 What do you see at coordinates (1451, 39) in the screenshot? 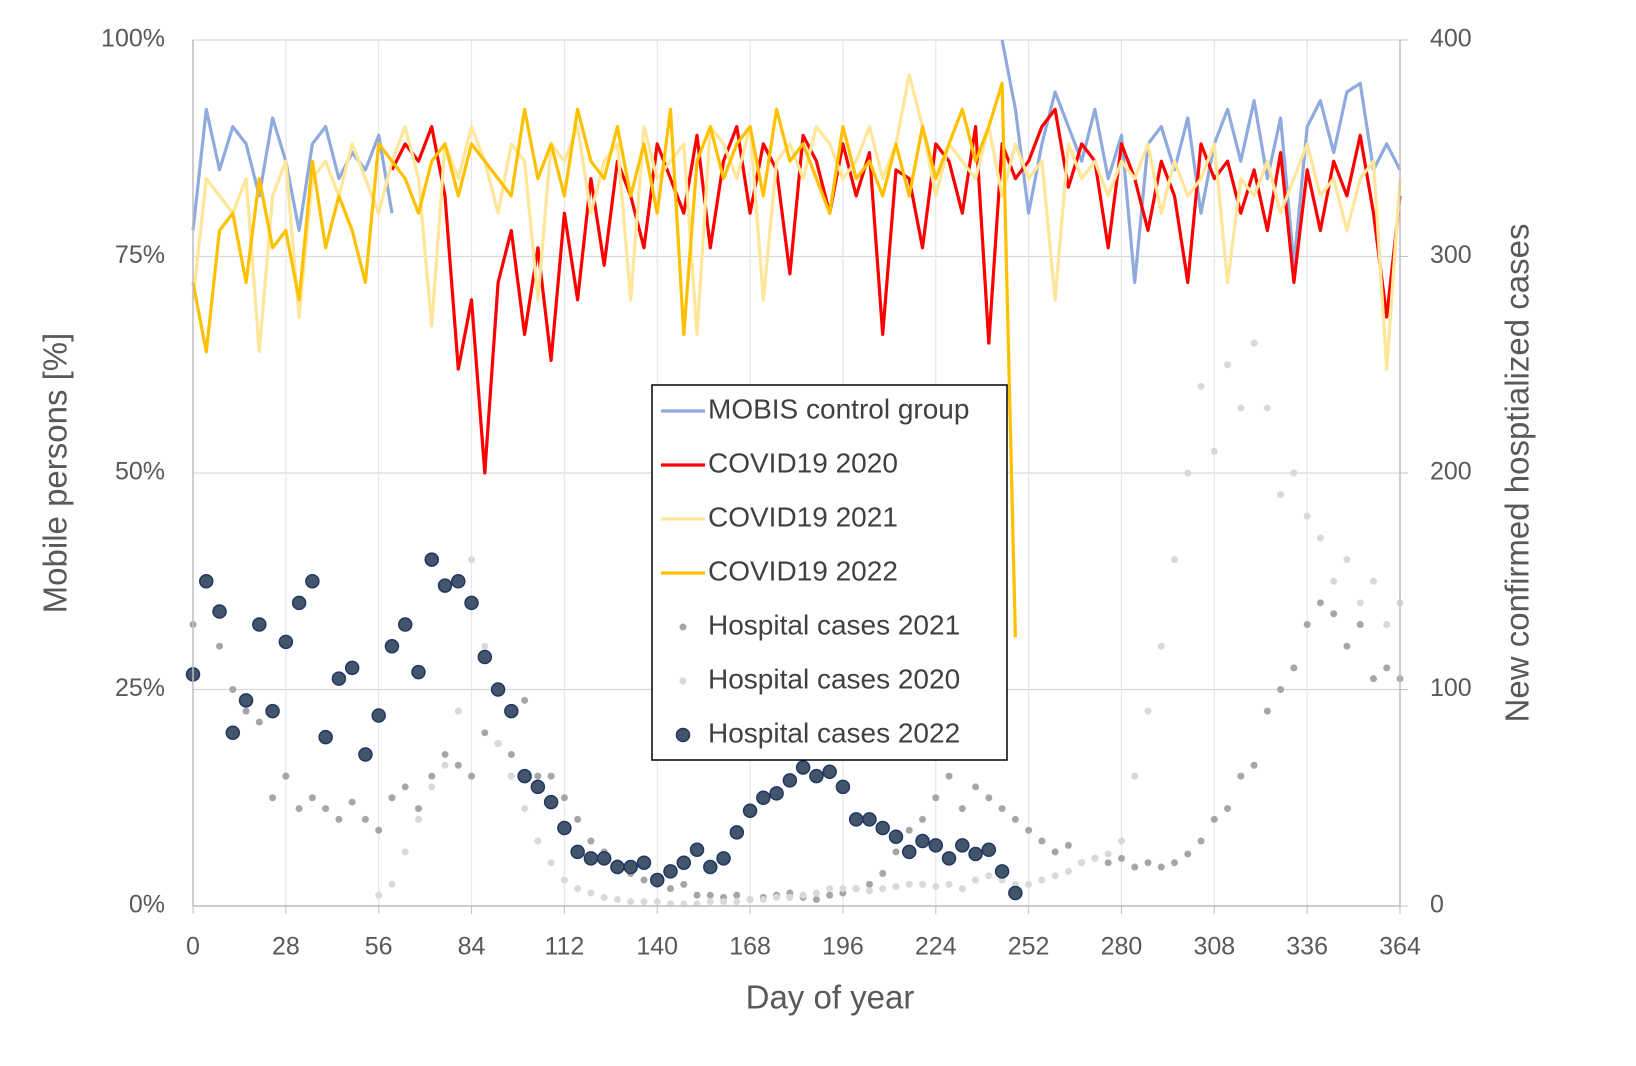
I see `y2-tick-label: 400` at bounding box center [1451, 39].